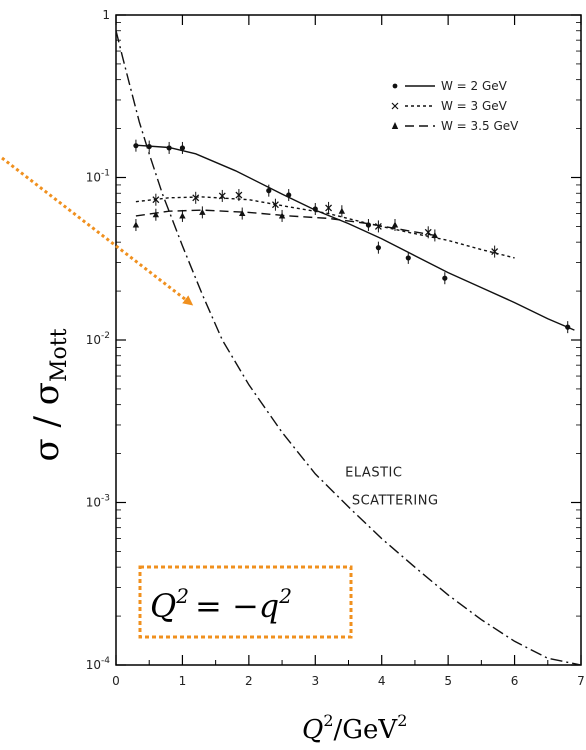 This screenshot has width=586, height=750. What do you see at coordinates (480, 126) in the screenshot?
I see `legend-label-2: W = 3.5 GeV` at bounding box center [480, 126].